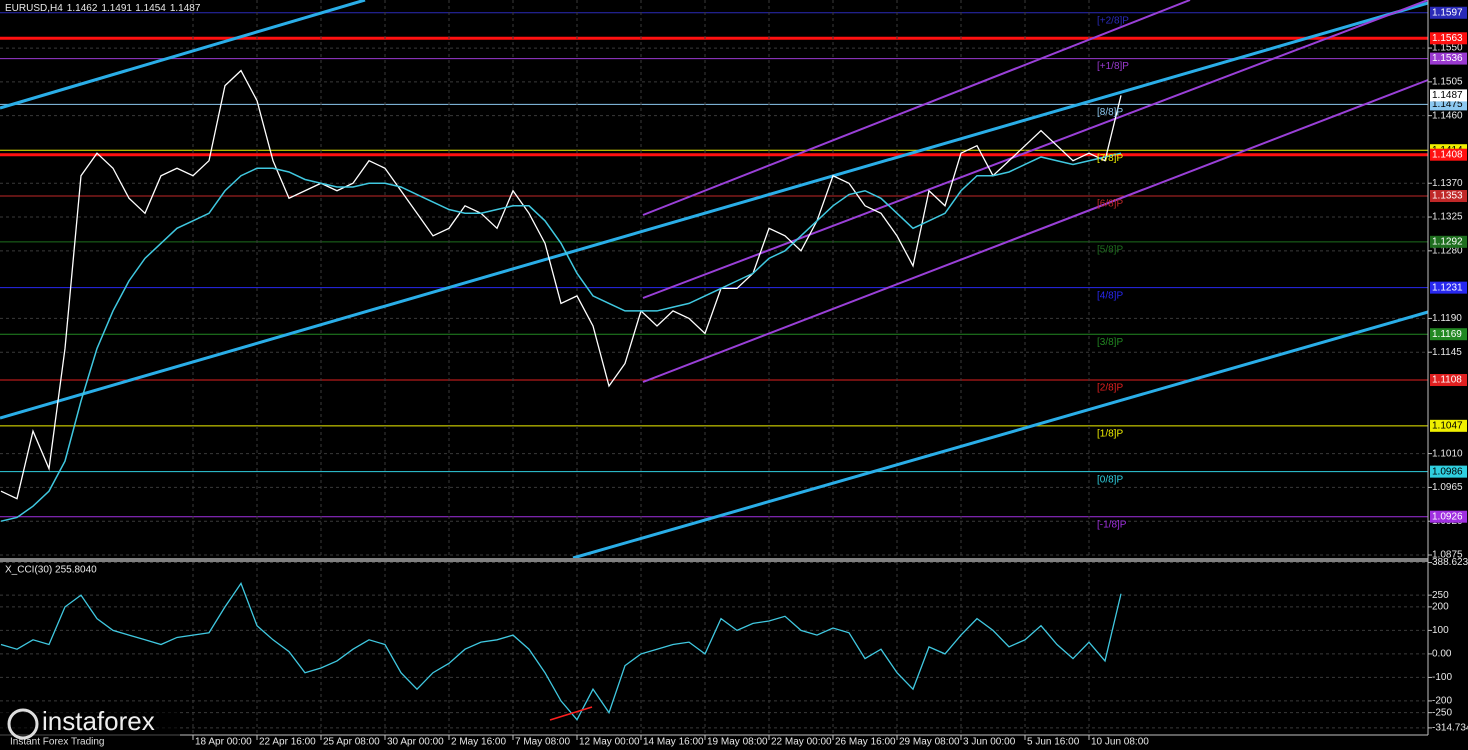  I want to click on y-tick-label: -250, so click(1442, 712).